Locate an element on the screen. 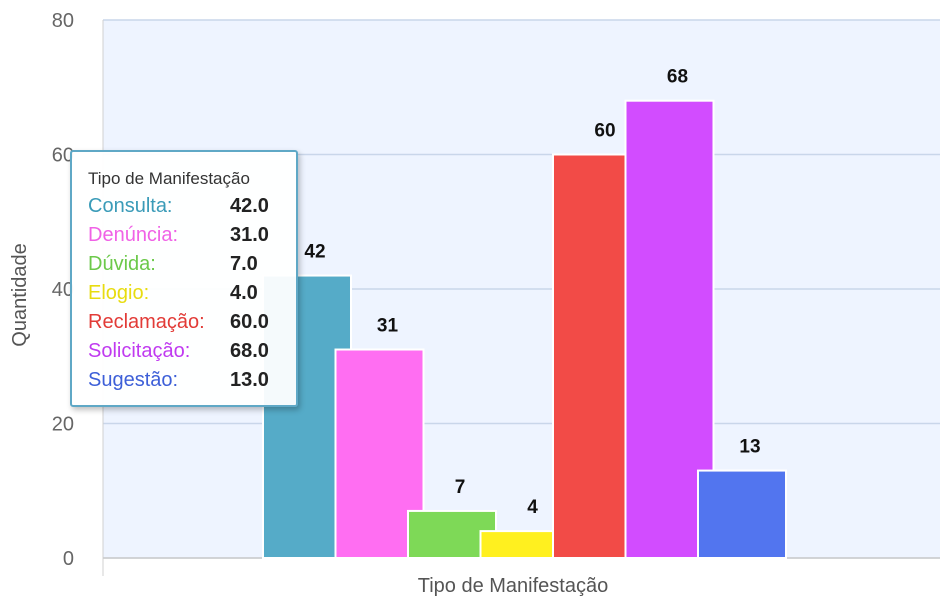  tooltip-row-reclamacao: Reclamação: 60.0 is located at coordinates (192, 322).